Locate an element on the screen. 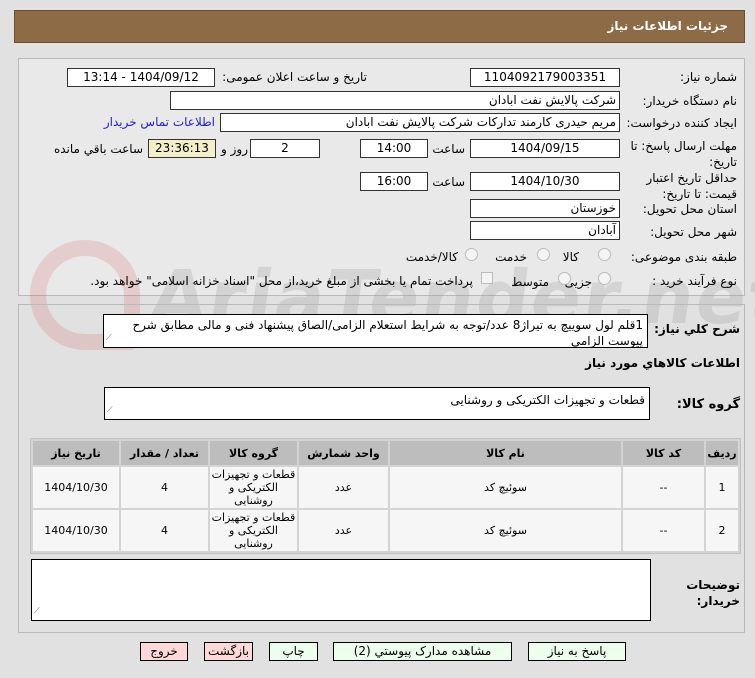 Image resolution: width=755 pixels, height=678 pixels. col-unit: واحد شمارش is located at coordinates (343, 453).